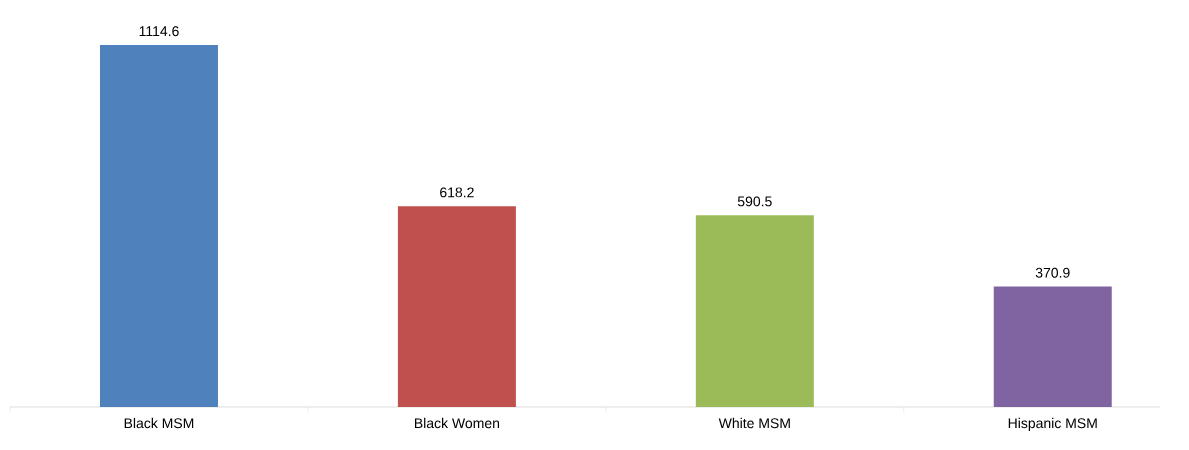 The width and height of the screenshot is (1189, 450). I want to click on x-tick-label: Black MSM, so click(159, 423).